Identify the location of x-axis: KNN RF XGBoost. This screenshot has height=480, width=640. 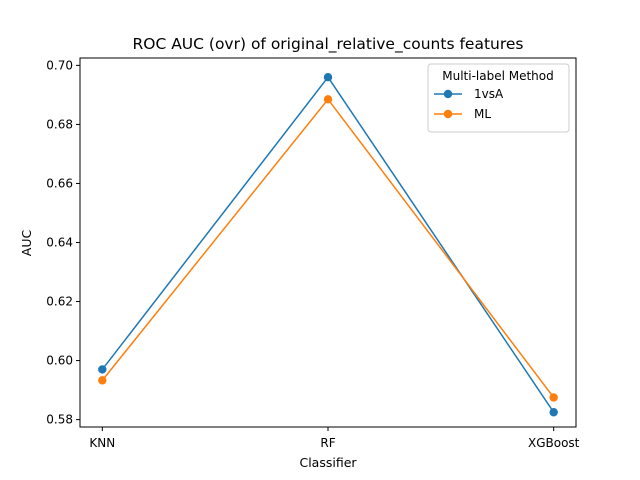
(334, 438).